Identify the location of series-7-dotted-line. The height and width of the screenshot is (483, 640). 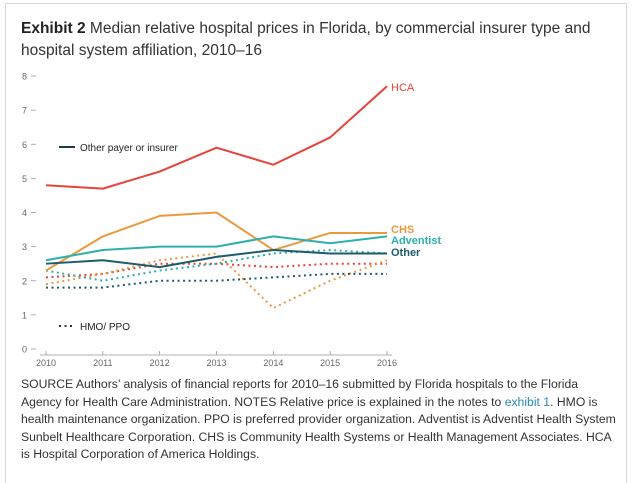
(216, 280).